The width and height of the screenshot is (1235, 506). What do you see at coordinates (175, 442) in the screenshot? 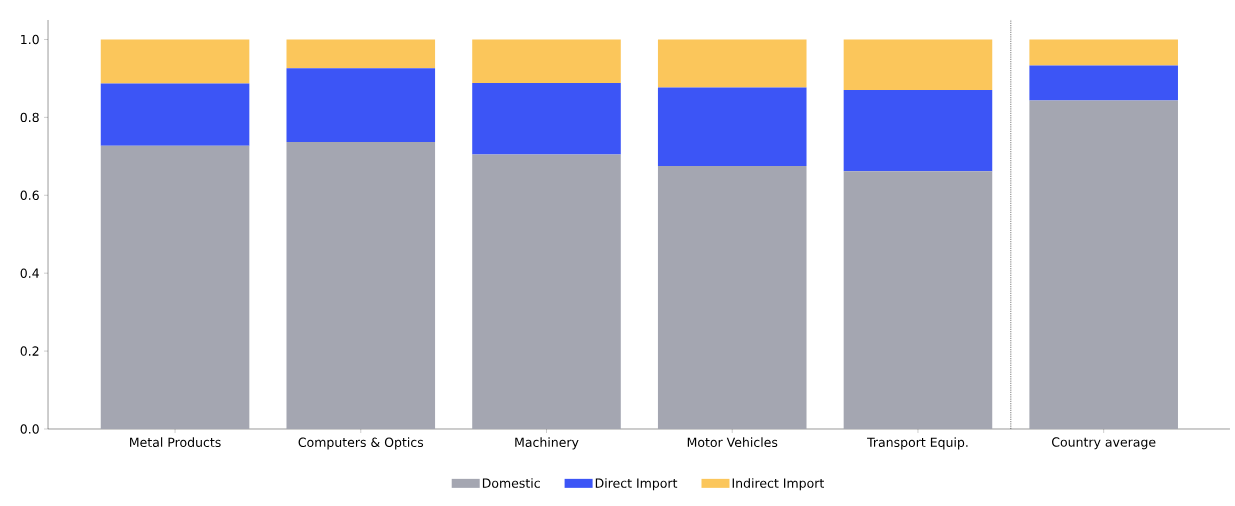
I see `x-tick-label: Metal Products` at bounding box center [175, 442].